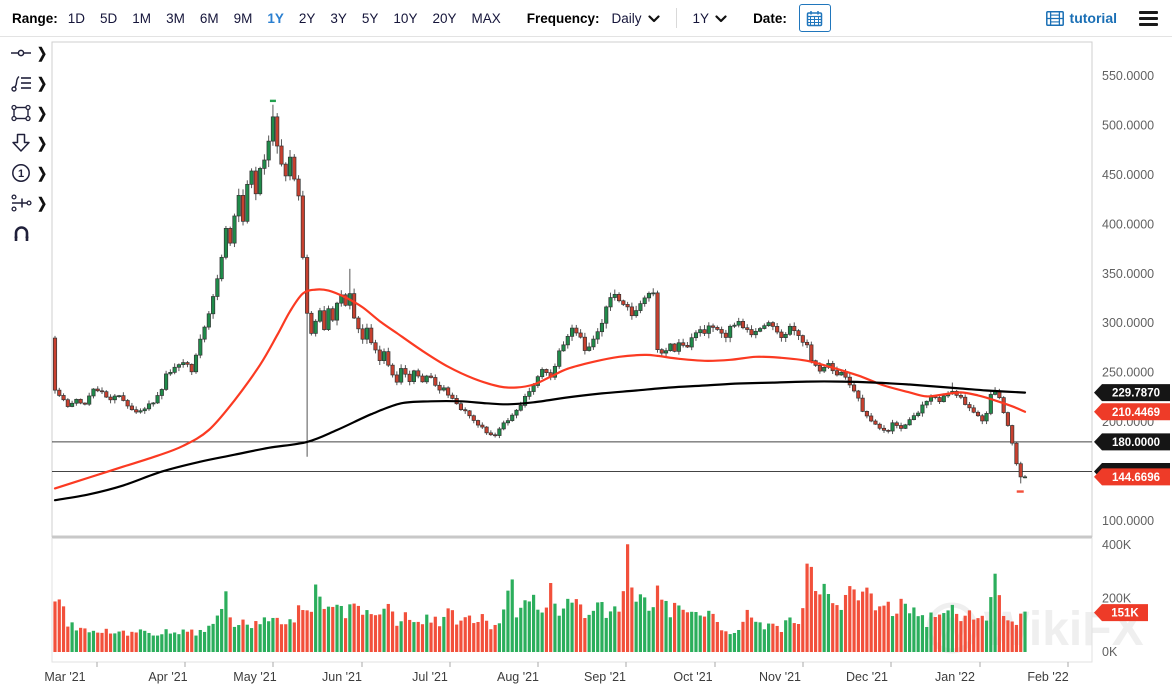  I want to click on svg-text: Jan '22, so click(955, 677).